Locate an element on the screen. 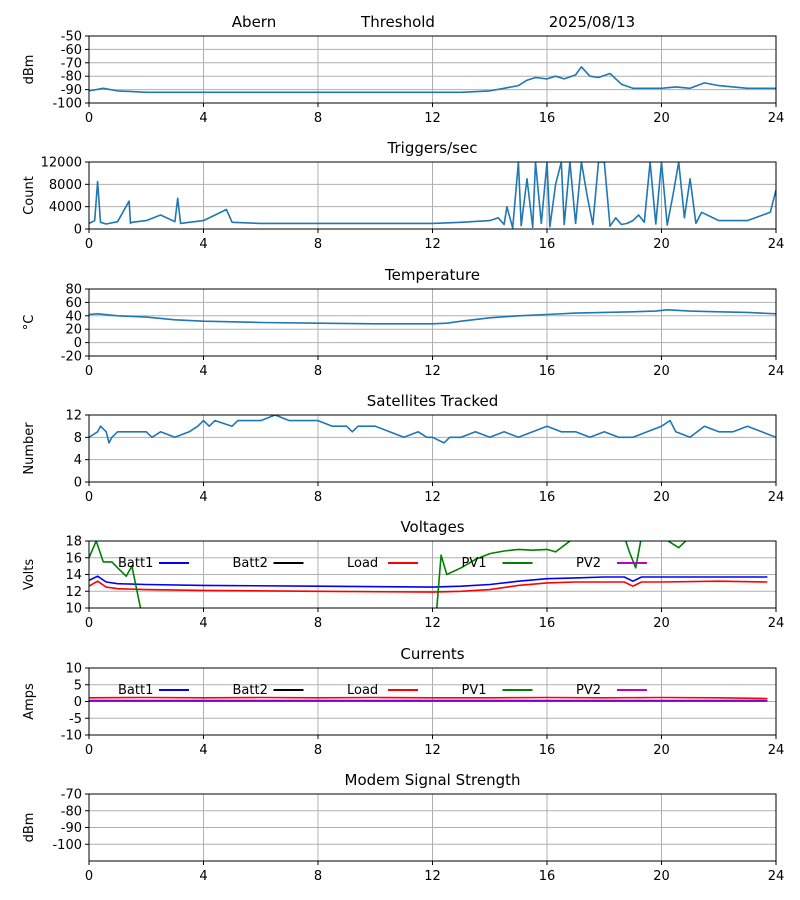  y-tick-label: -100 is located at coordinates (67, 845).